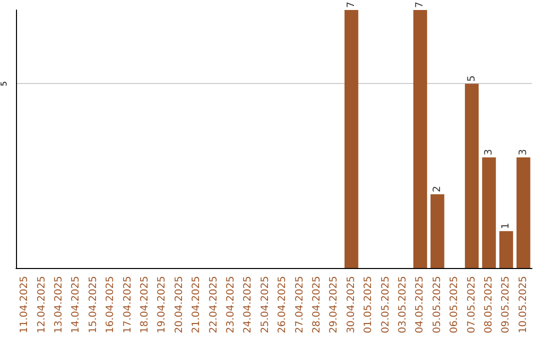  Describe the element at coordinates (300, 305) in the screenshot. I see `x-tick-label: 27.04.2025` at that location.